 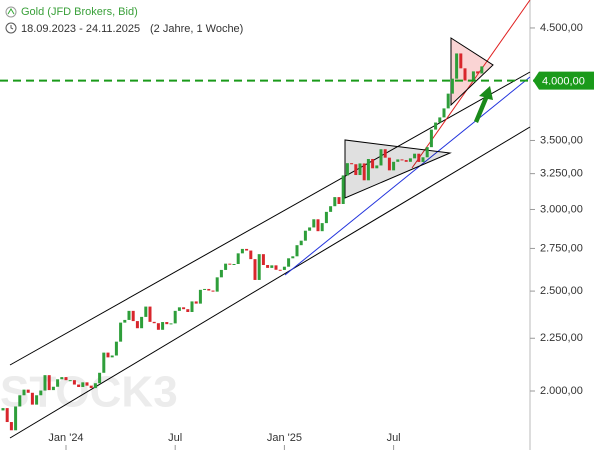 What do you see at coordinates (561, 248) in the screenshot?
I see `y-tick-label: 2.750,00` at bounding box center [561, 248].